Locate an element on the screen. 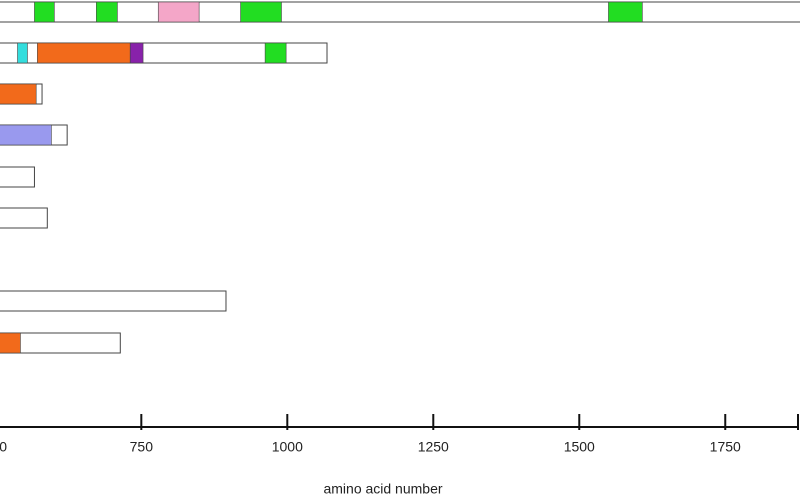  x-tick-label: 750 is located at coordinates (142, 447).